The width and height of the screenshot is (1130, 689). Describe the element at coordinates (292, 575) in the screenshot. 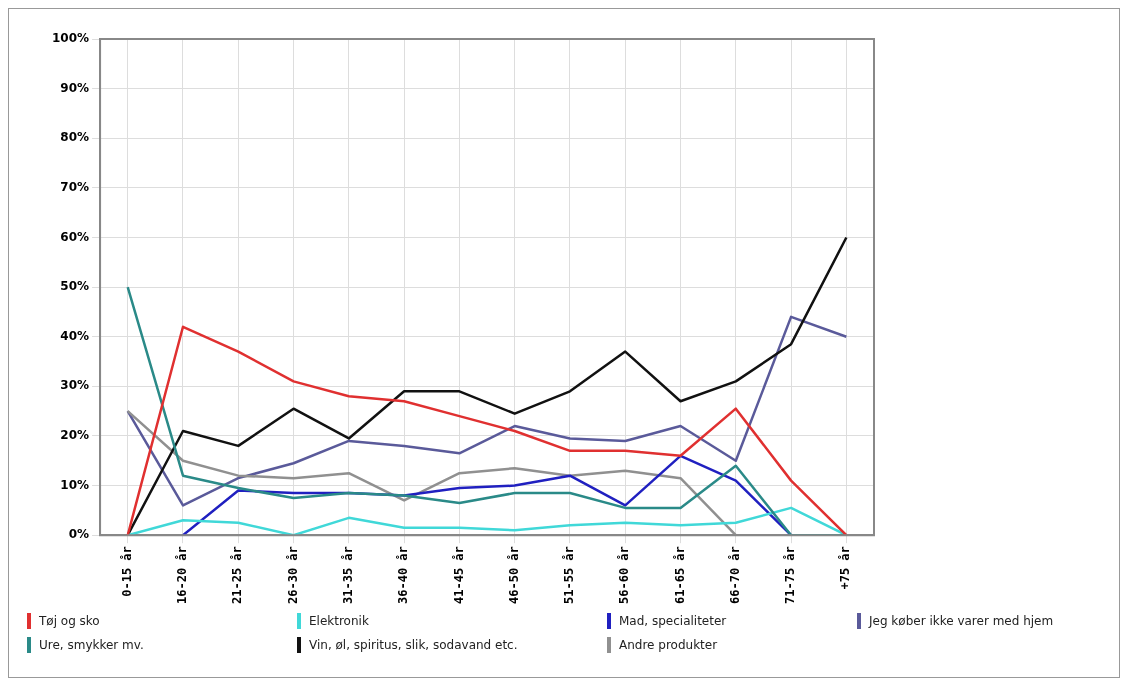

I see `x-tick-label: 26-30 år` at that location.